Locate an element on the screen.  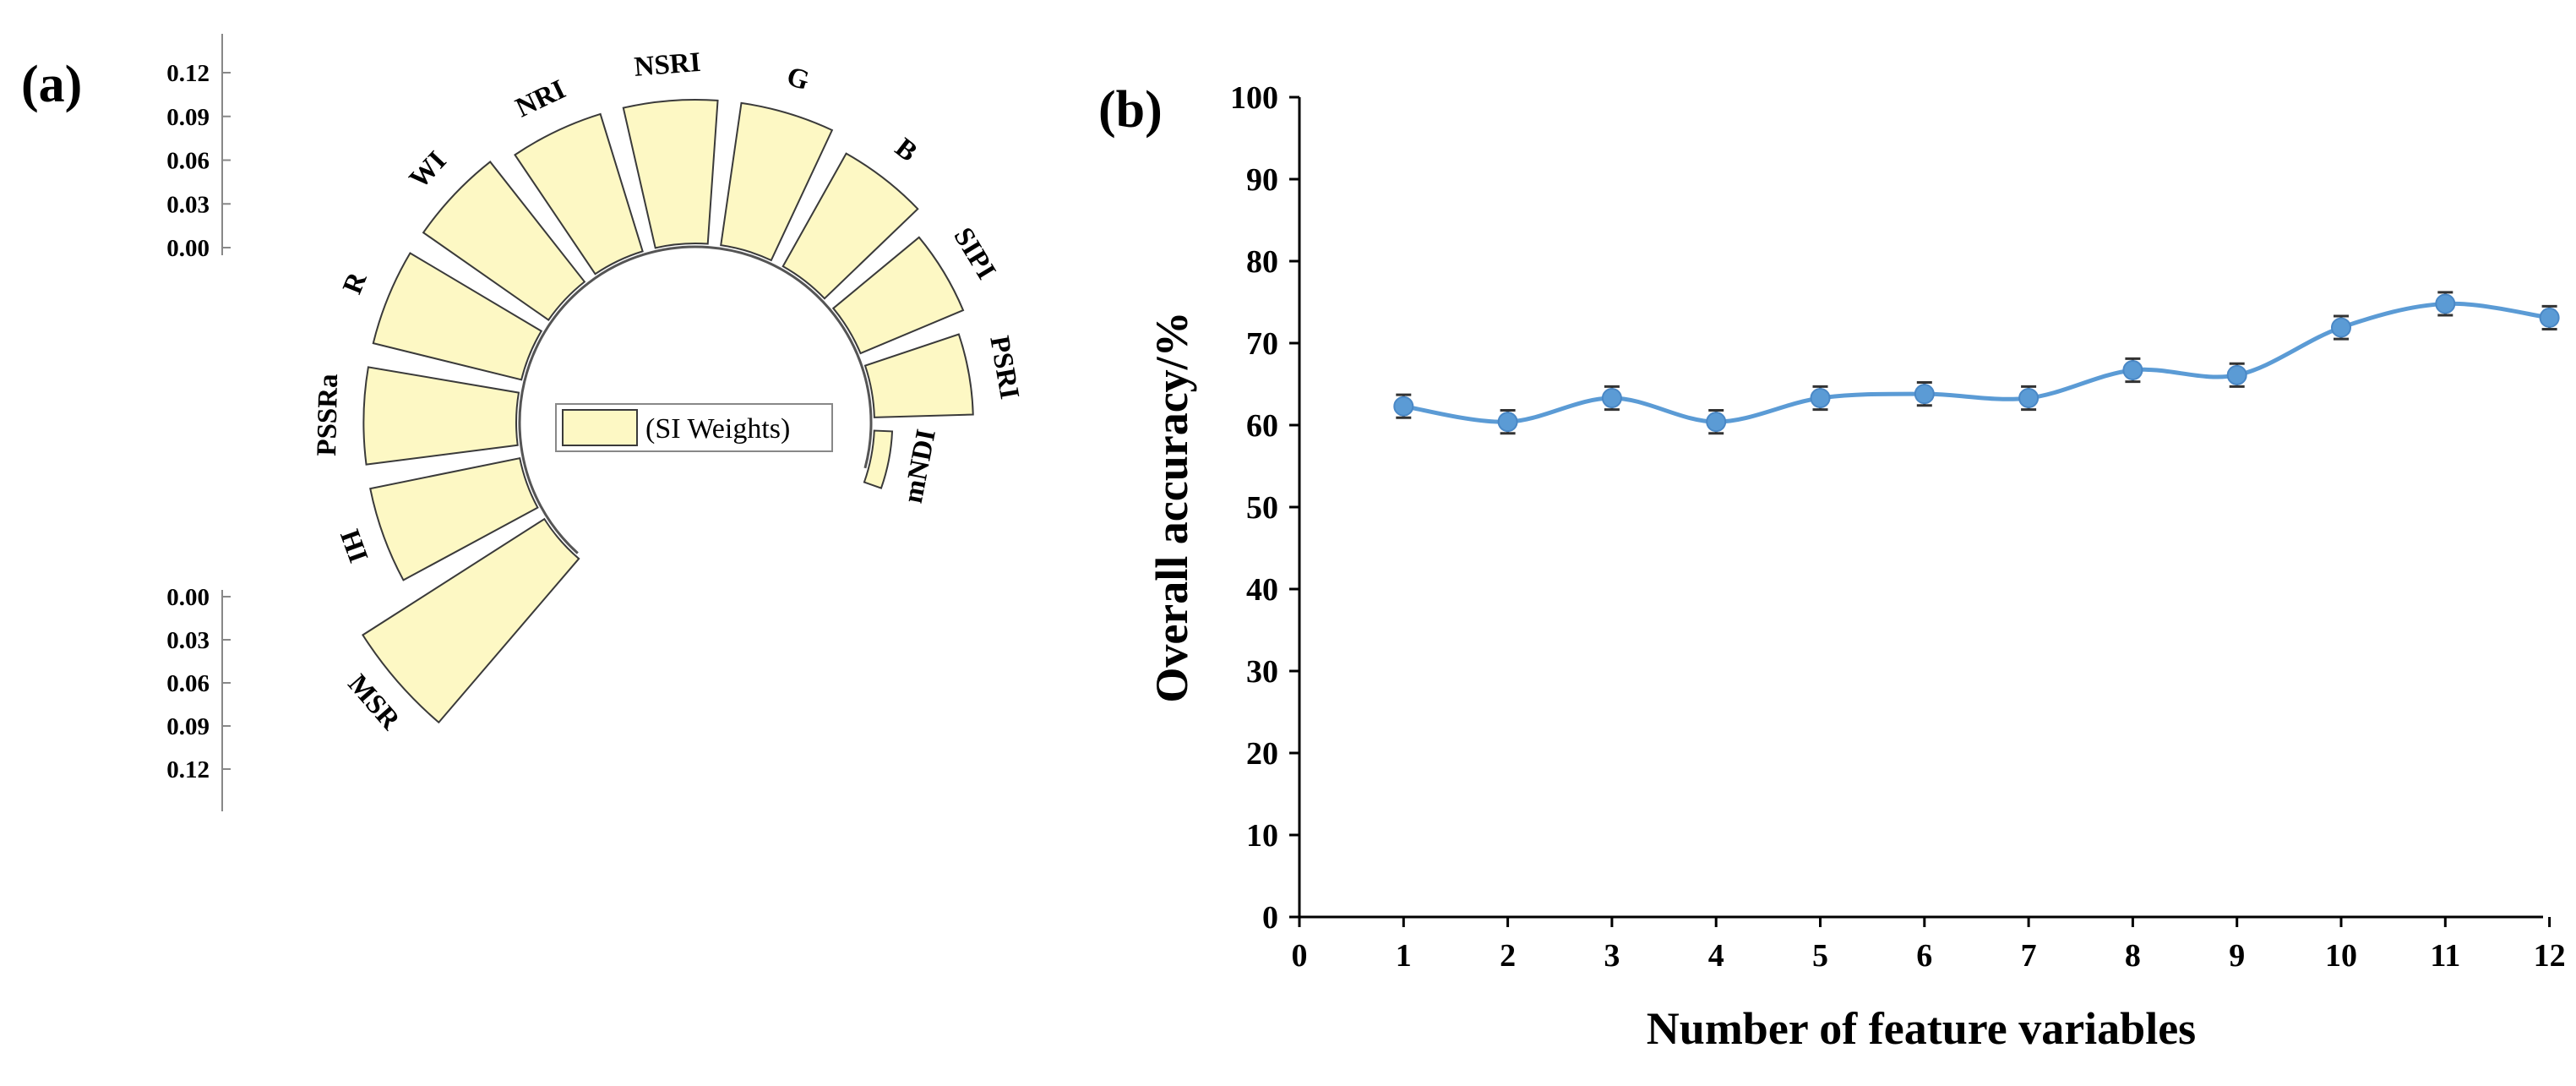
radial-label-mndi: mNDI is located at coordinates (920, 466).